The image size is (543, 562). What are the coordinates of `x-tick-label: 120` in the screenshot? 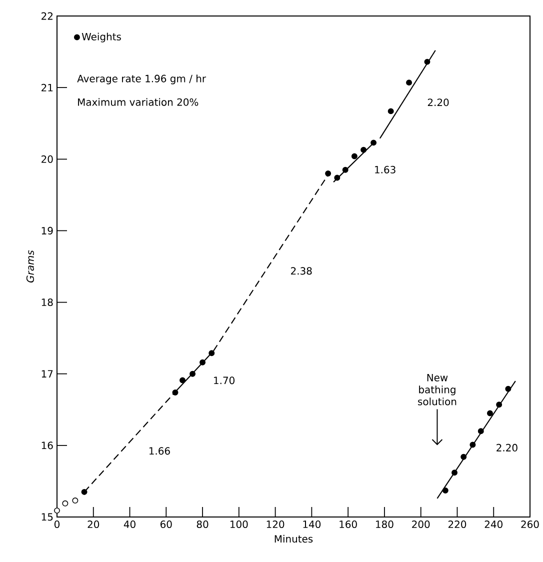 It's located at (275, 524).